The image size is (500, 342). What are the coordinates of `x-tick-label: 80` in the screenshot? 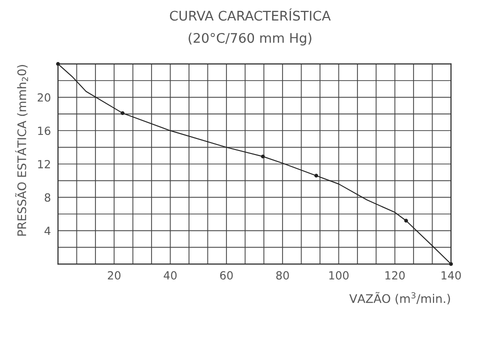 It's located at (282, 275).